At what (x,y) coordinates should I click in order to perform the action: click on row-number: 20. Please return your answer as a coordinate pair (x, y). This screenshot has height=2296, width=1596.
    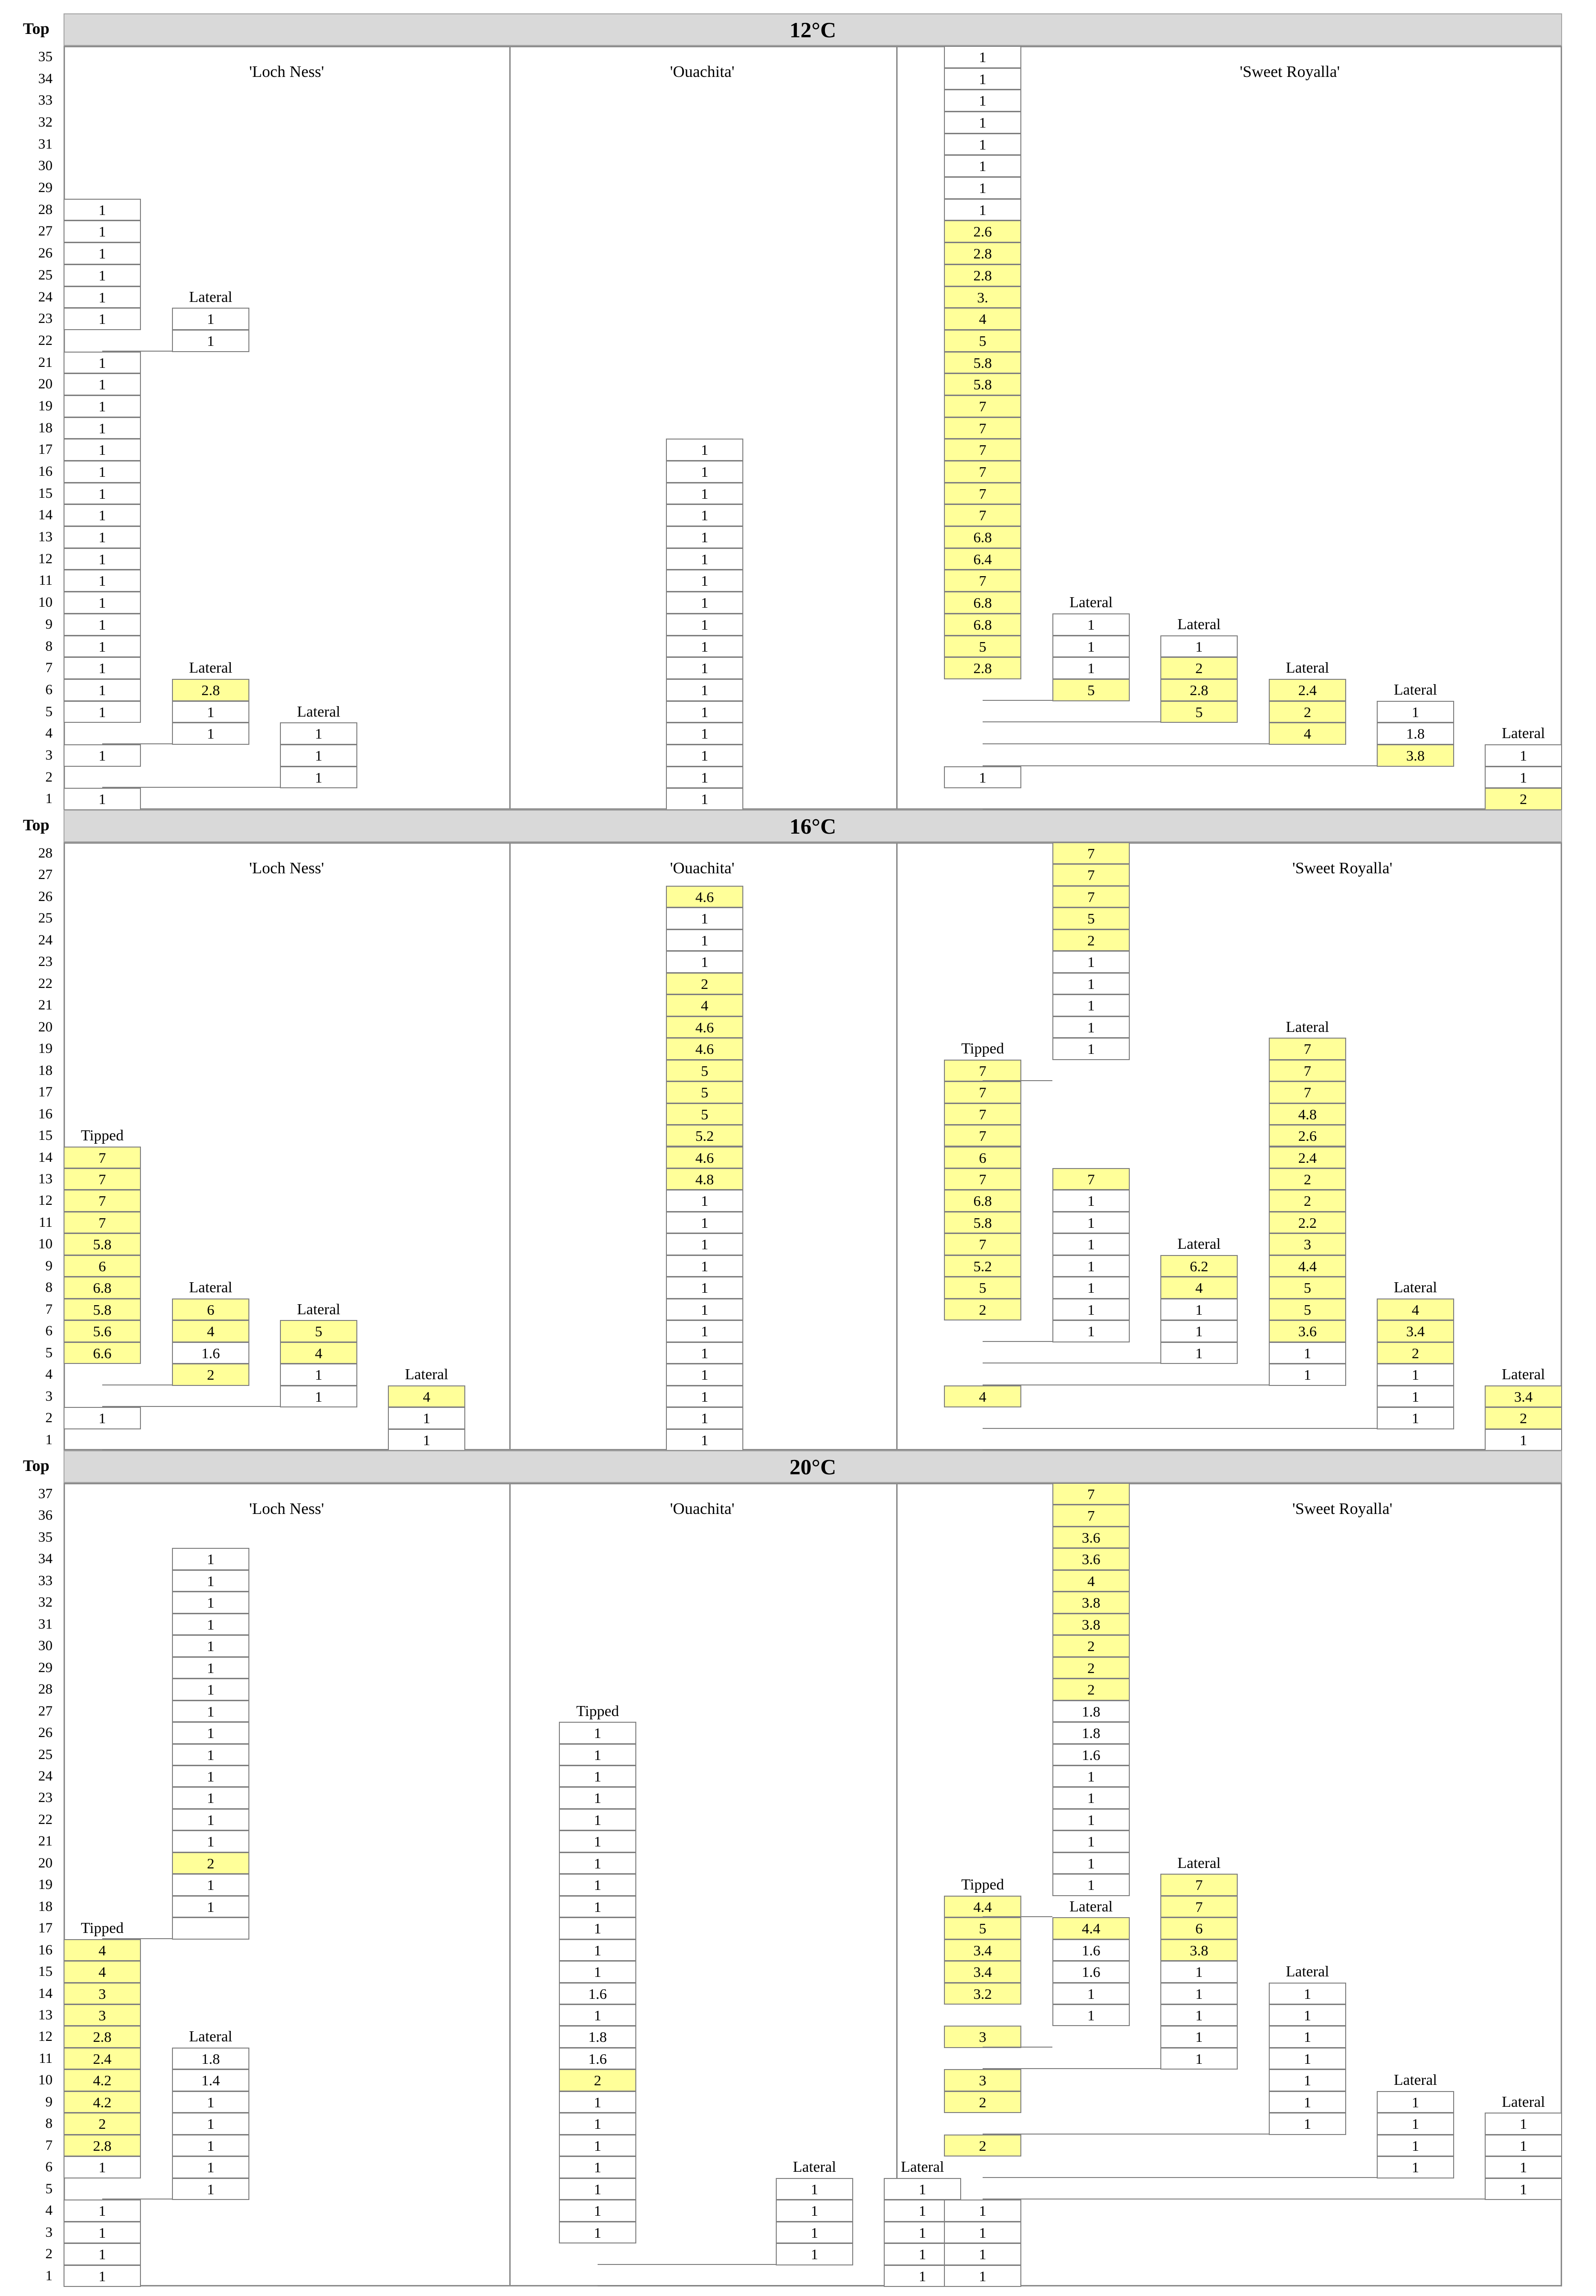
    Looking at the image, I should click on (46, 384).